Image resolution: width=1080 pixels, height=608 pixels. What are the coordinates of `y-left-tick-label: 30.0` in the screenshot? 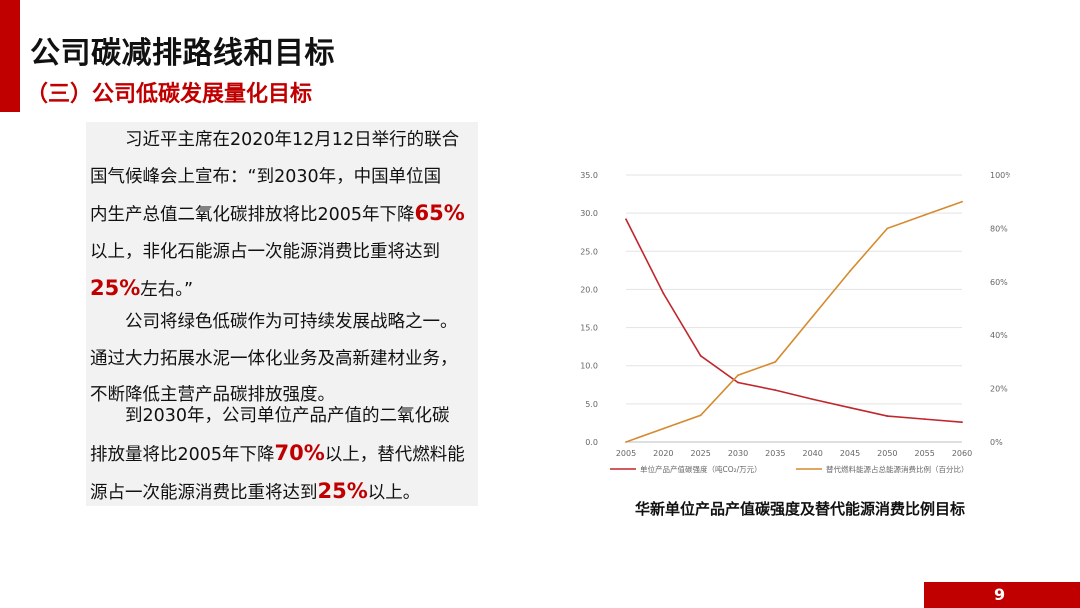 It's located at (589, 213).